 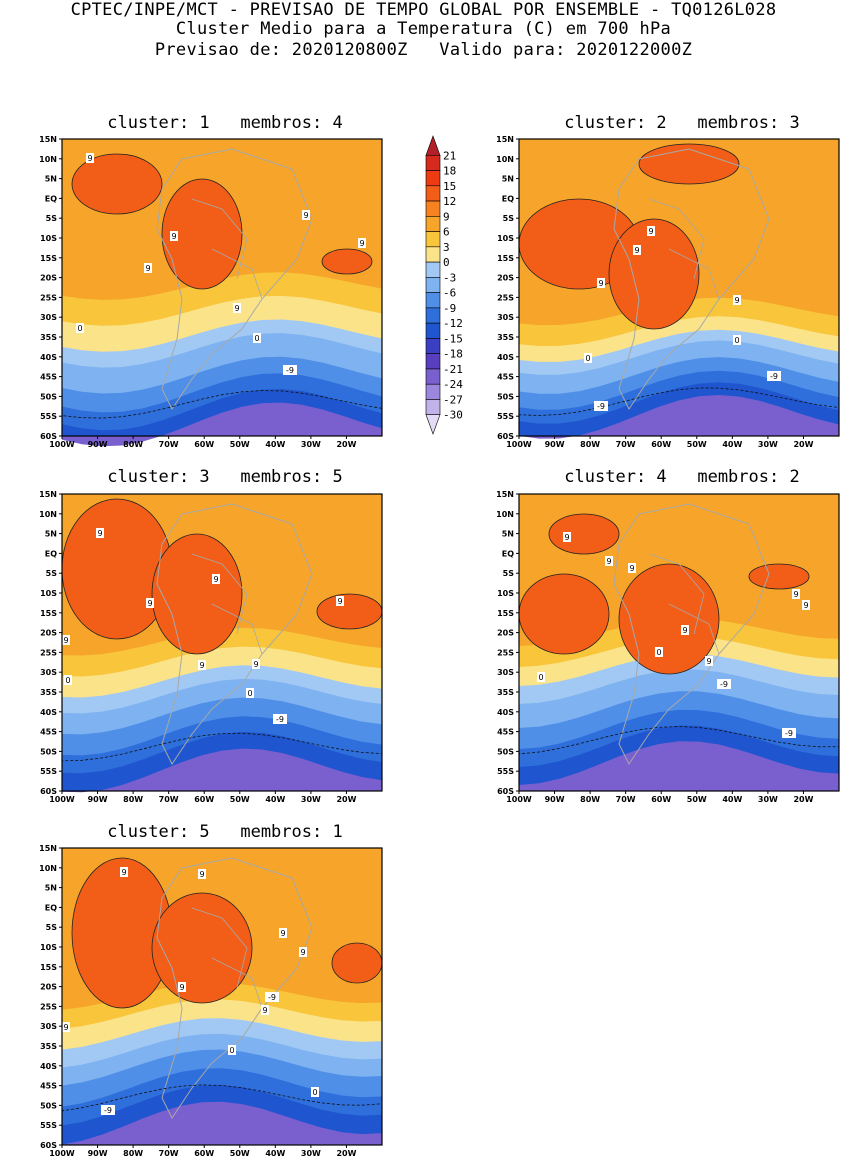 I want to click on lat-tick-label: 15N, so click(x=505, y=494).